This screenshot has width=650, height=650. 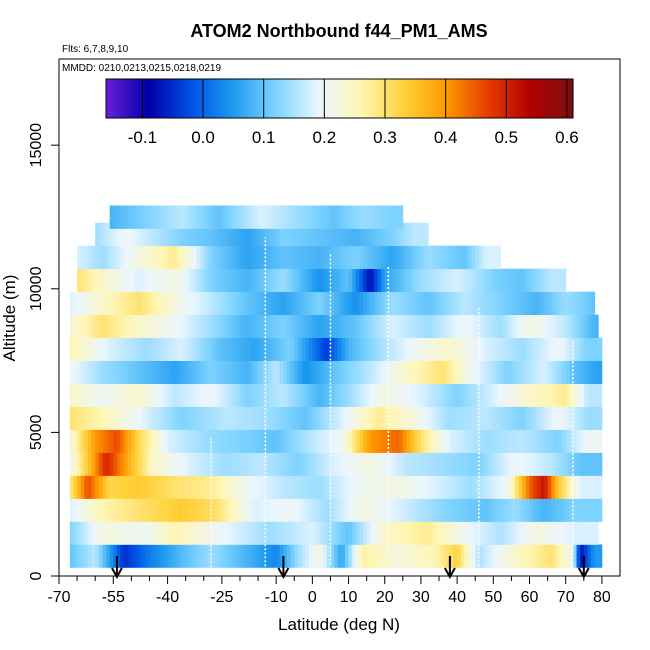 What do you see at coordinates (506, 137) in the screenshot?
I see `colorbar-tick-label: 0.5` at bounding box center [506, 137].